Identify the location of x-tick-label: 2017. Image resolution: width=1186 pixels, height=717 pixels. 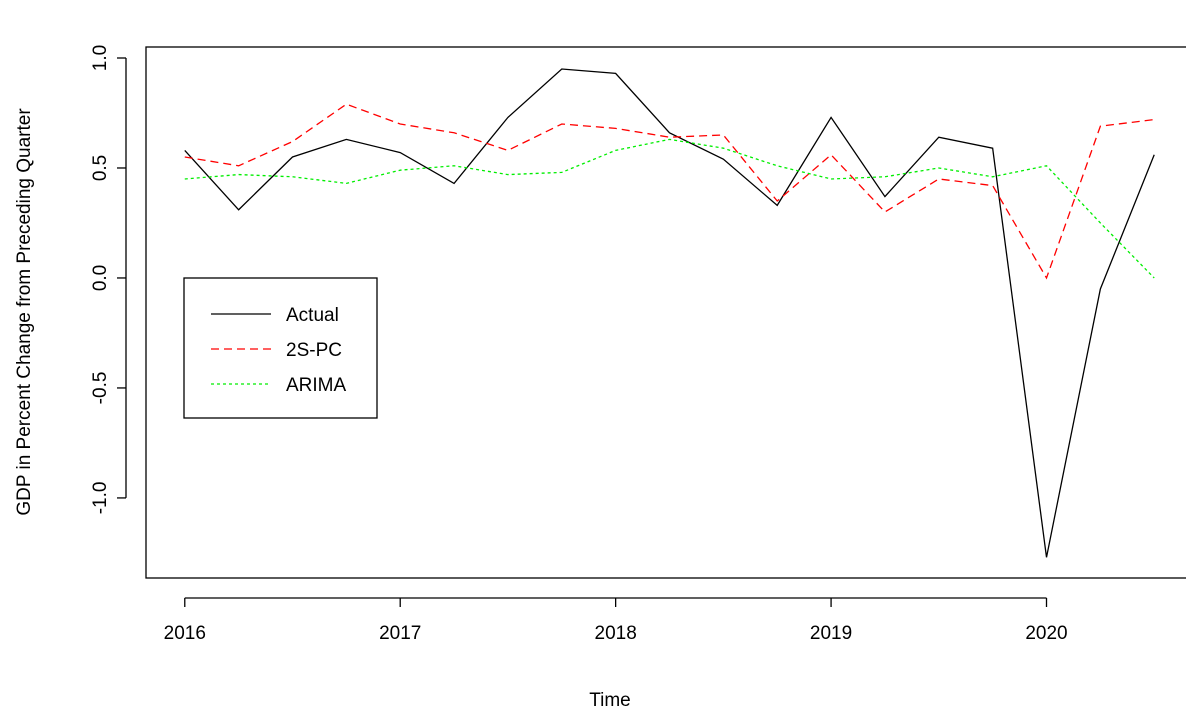
(400, 633).